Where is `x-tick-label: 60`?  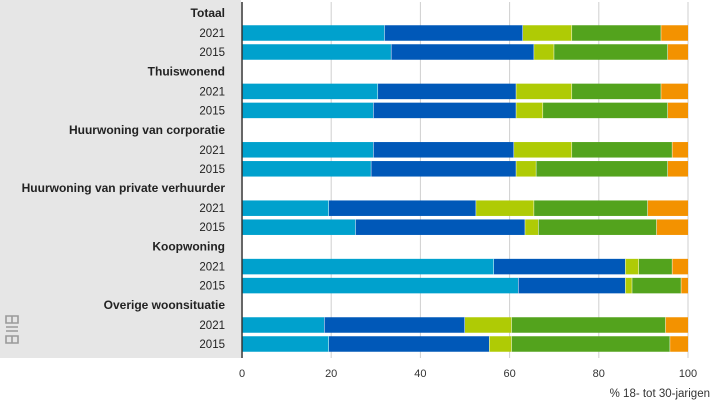
x-tick-label: 60 is located at coordinates (509, 374).